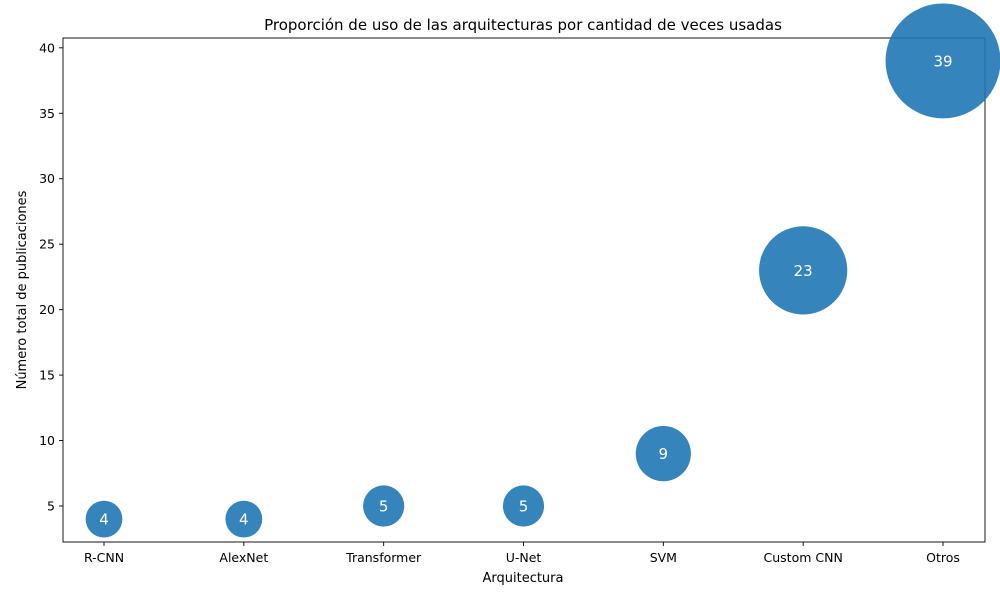 The height and width of the screenshot is (600, 1000). Describe the element at coordinates (47, 178) in the screenshot. I see `y-tick-label: 30` at that location.